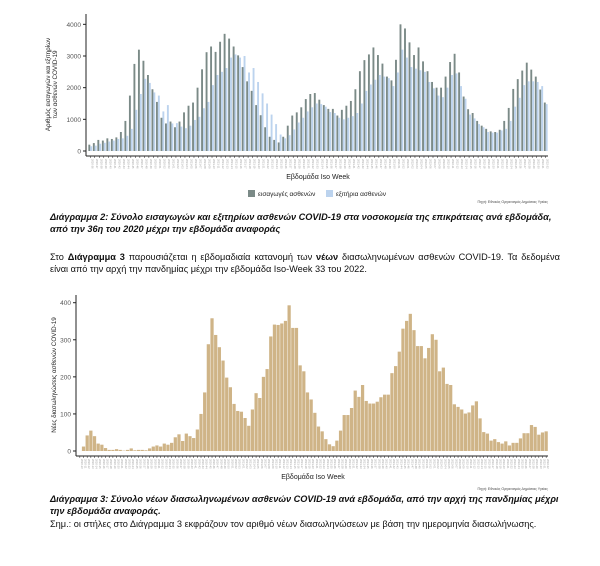  Describe the element at coordinates (324, 464) in the screenshot. I see `x-tick-label: 2021-23` at that location.